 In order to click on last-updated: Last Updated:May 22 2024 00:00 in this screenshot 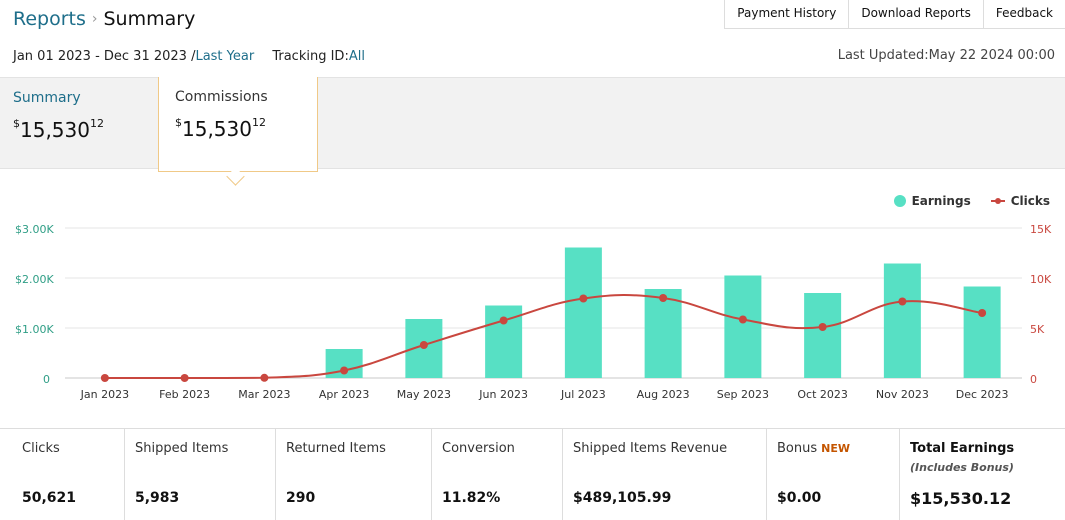, I will do `click(946, 55)`.